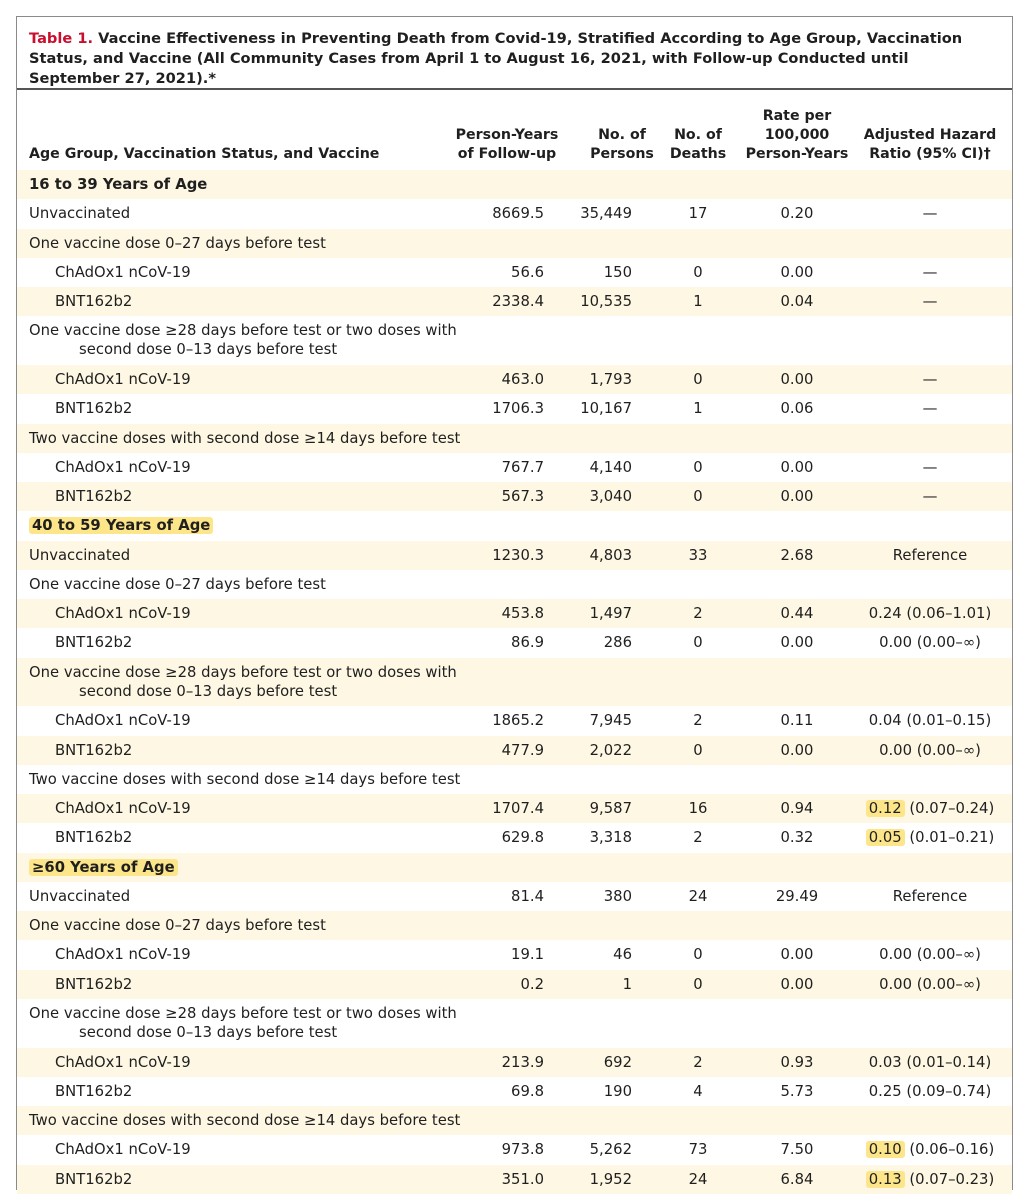 The width and height of the screenshot is (1031, 1200). Describe the element at coordinates (617, 896) in the screenshot. I see `persons-value: 380` at that location.